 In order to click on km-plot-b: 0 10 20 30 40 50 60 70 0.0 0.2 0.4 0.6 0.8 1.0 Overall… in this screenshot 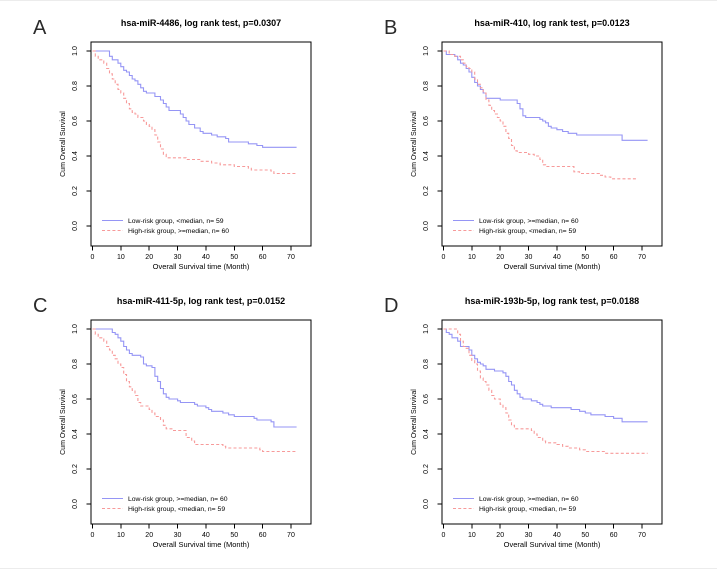, I will do `click(537, 156)`.